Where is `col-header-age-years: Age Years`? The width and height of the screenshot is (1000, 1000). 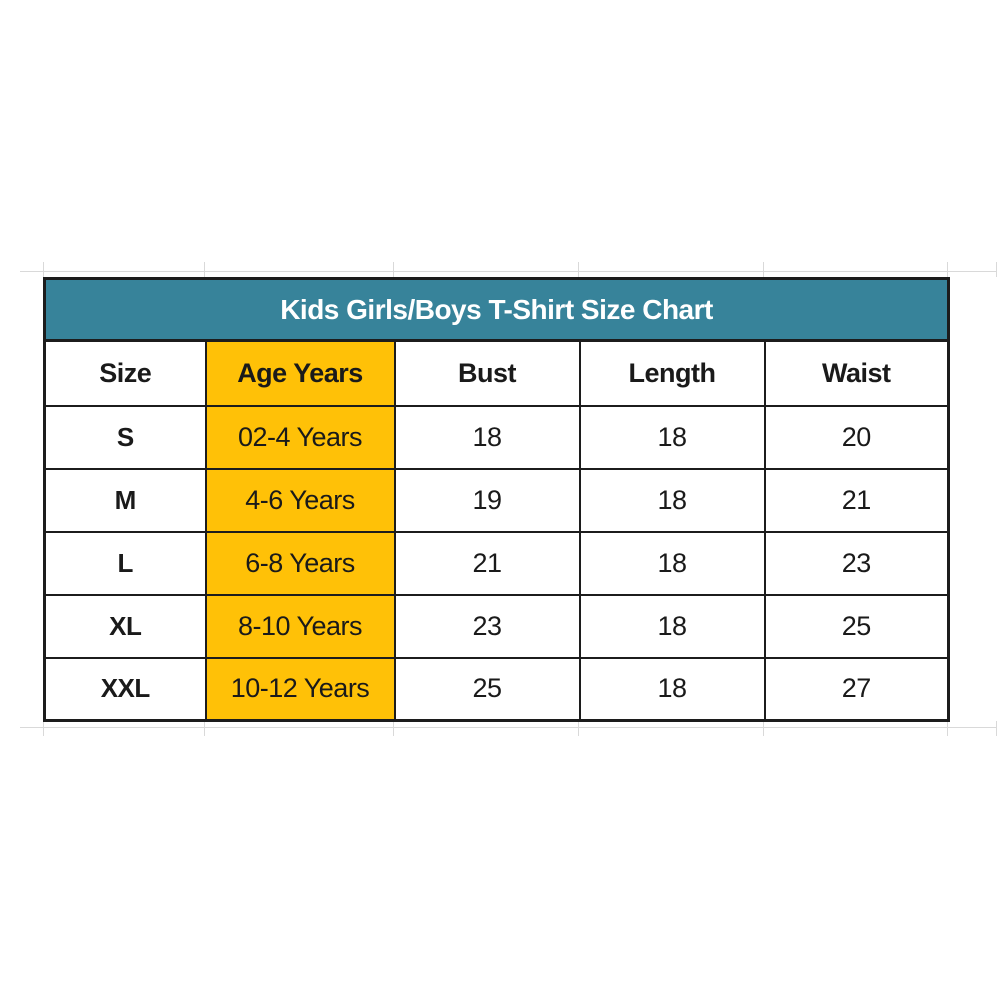
col-header-age-years: Age Years is located at coordinates (300, 373).